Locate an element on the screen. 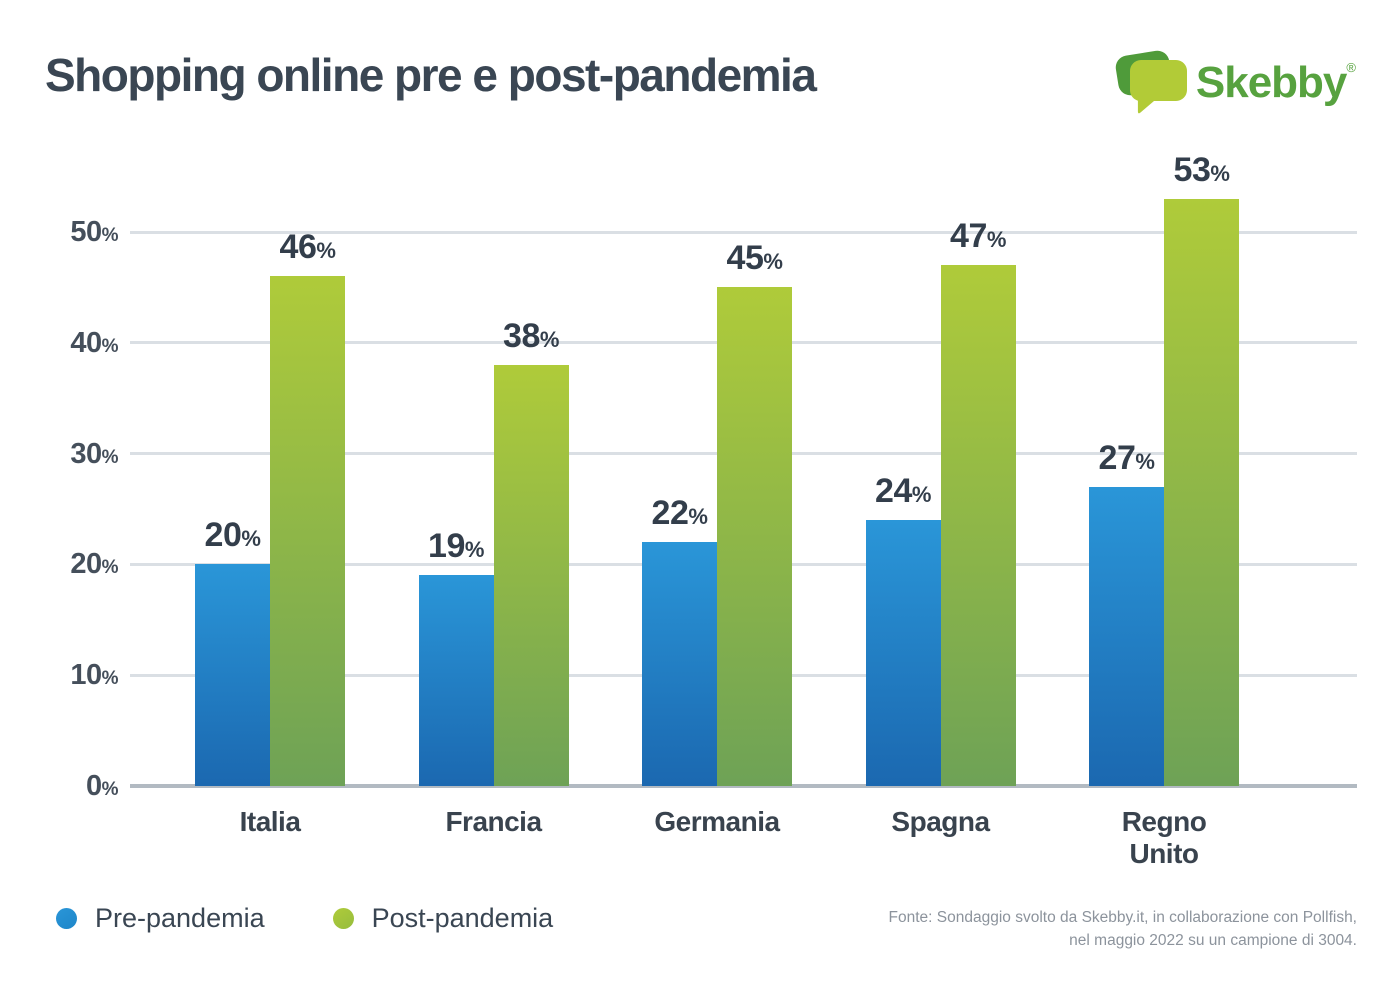 Image resolution: width=1400 pixels, height=1004 pixels. bar-value-label: 22% is located at coordinates (679, 513).